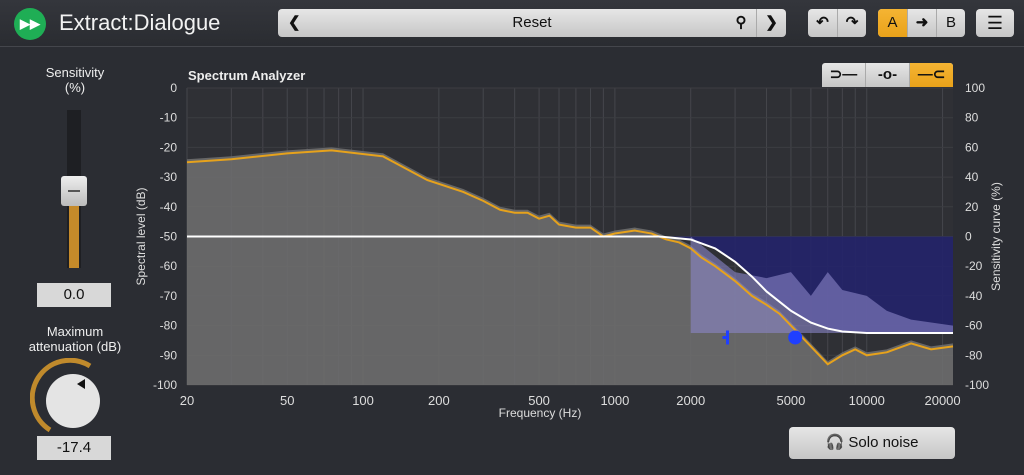  Describe the element at coordinates (169, 326) in the screenshot. I see `y-left-tick-label: -80` at that location.